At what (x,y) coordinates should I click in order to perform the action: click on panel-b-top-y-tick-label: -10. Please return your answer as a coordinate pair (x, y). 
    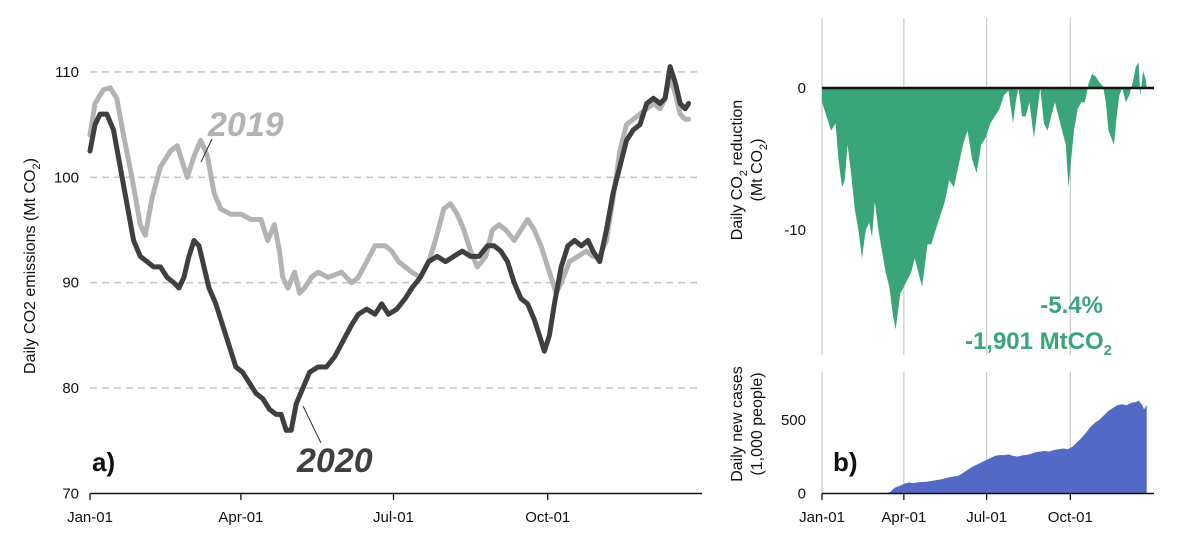
    Looking at the image, I should click on (795, 230).